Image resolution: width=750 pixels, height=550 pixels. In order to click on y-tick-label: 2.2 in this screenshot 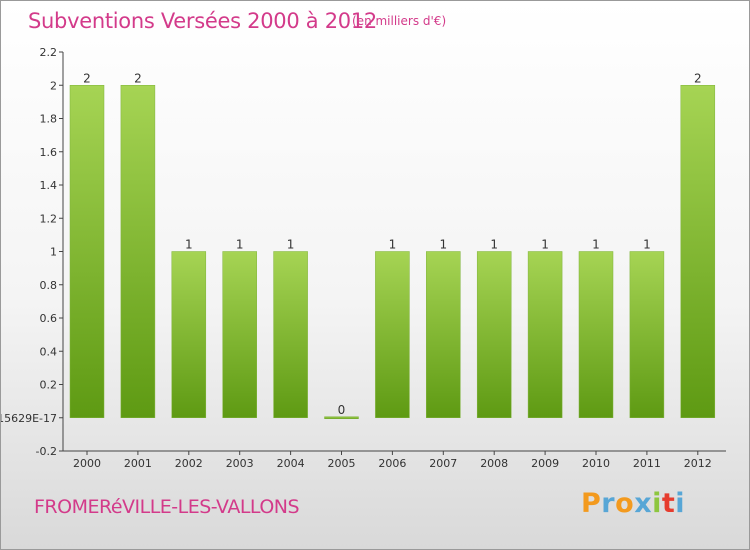, I will do `click(49, 52)`.